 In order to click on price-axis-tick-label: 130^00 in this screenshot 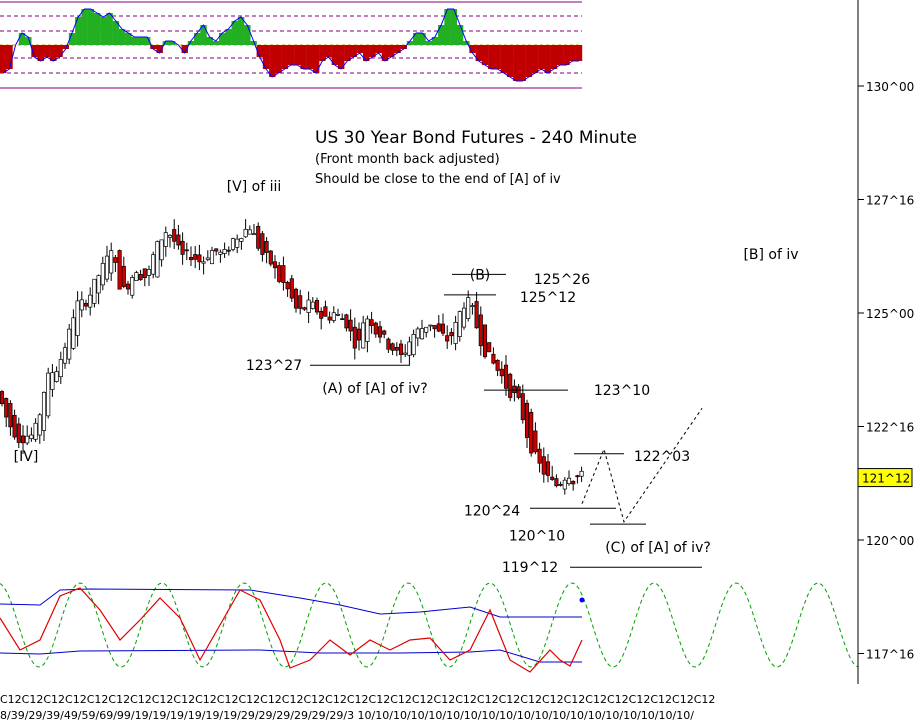, I will do `click(890, 87)`.